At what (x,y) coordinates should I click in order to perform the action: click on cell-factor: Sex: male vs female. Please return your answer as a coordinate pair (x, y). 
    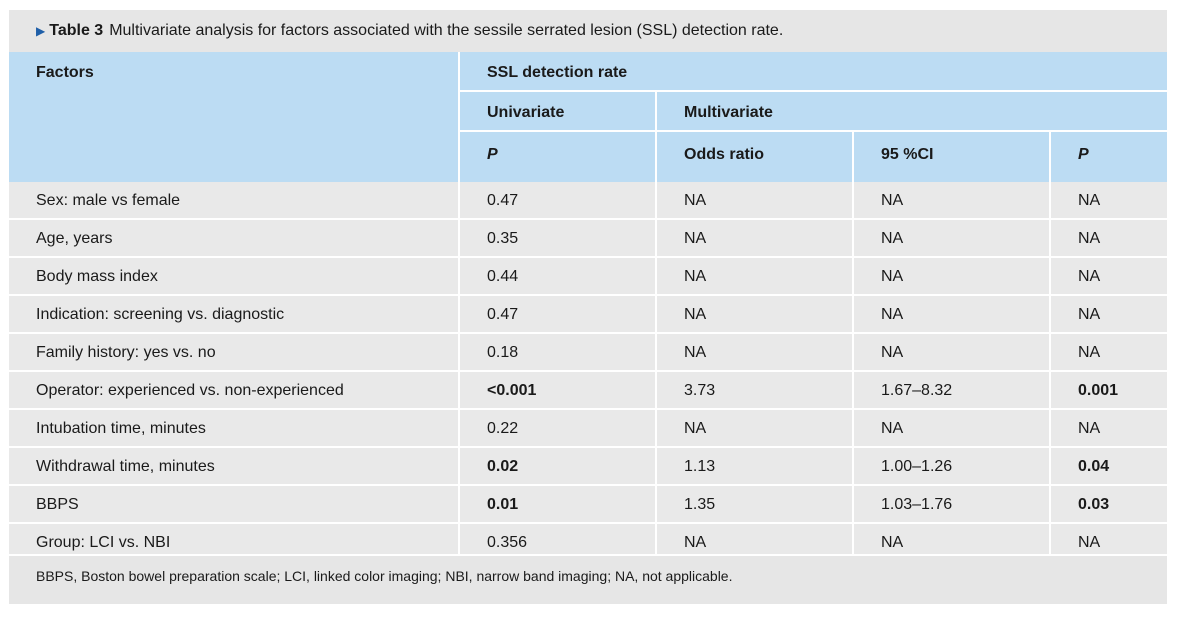
    Looking at the image, I should click on (108, 200).